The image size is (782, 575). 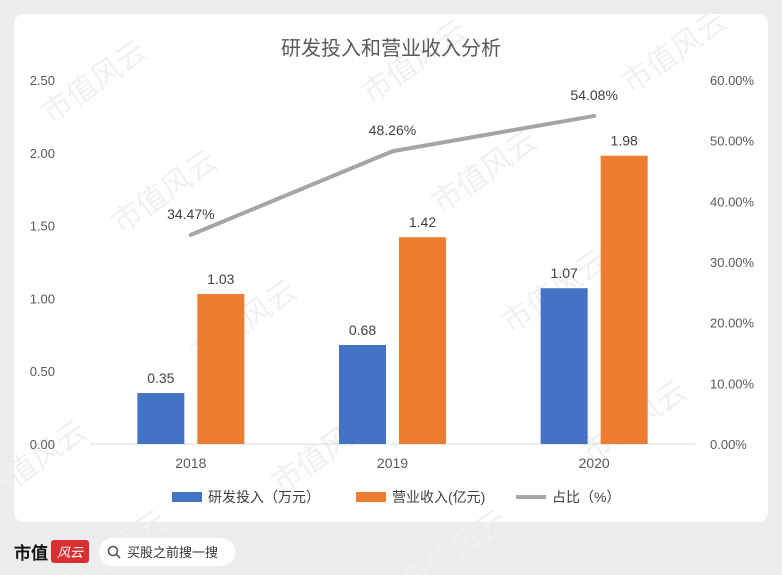 I want to click on y-right-tick-label: 10.00%, so click(x=732, y=383).